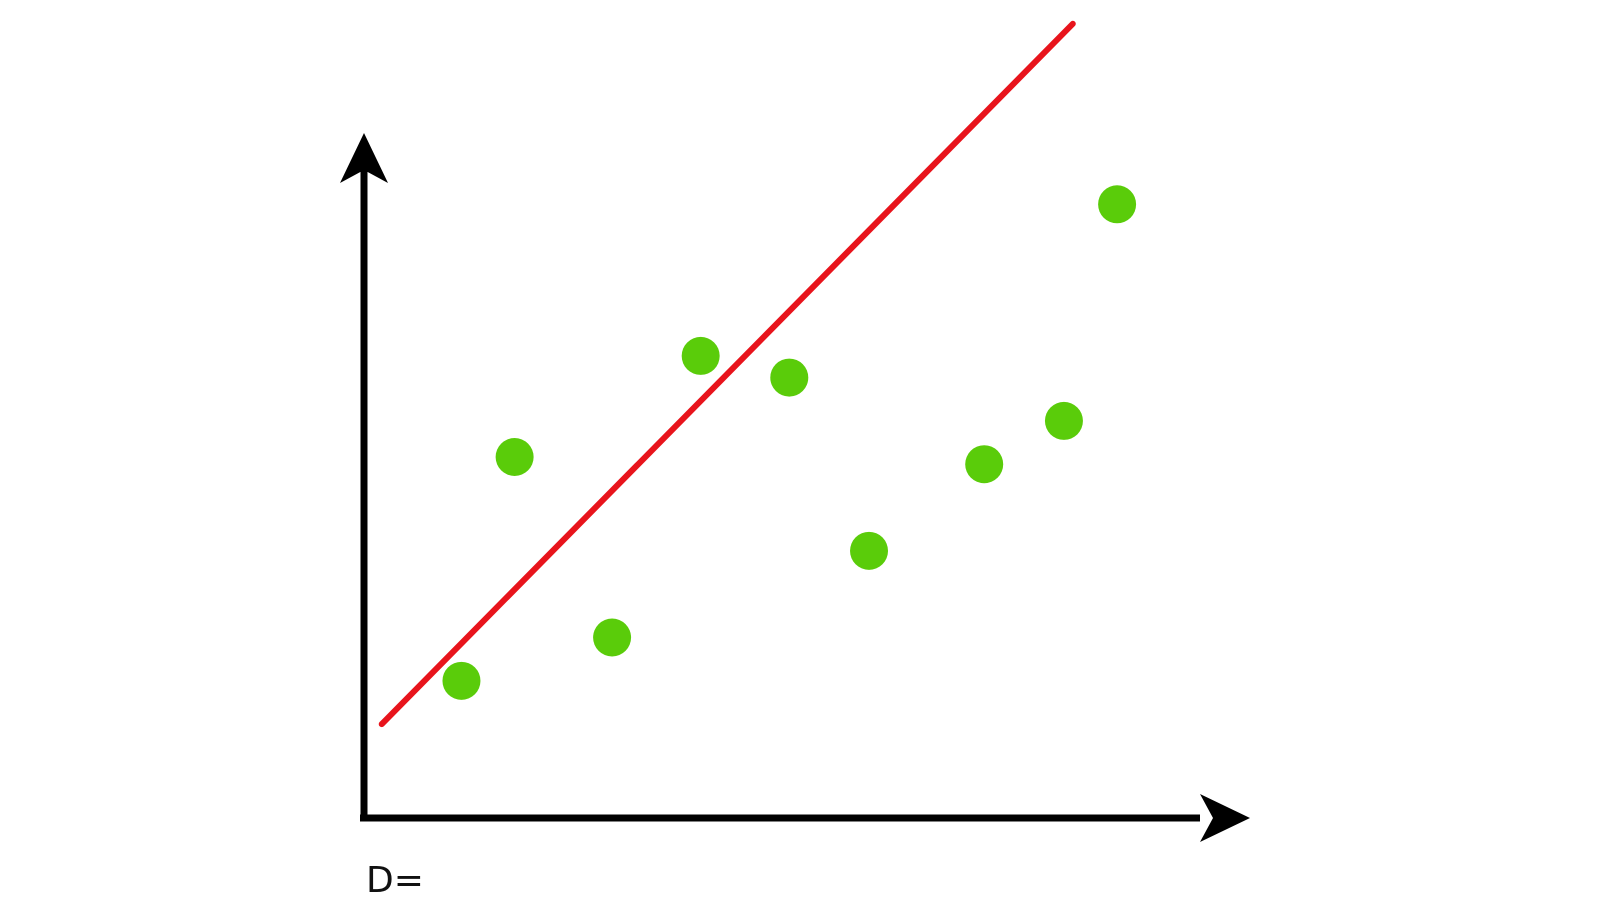 The width and height of the screenshot is (1600, 900). I want to click on x-axis-arrowhead, so click(1225, 818).